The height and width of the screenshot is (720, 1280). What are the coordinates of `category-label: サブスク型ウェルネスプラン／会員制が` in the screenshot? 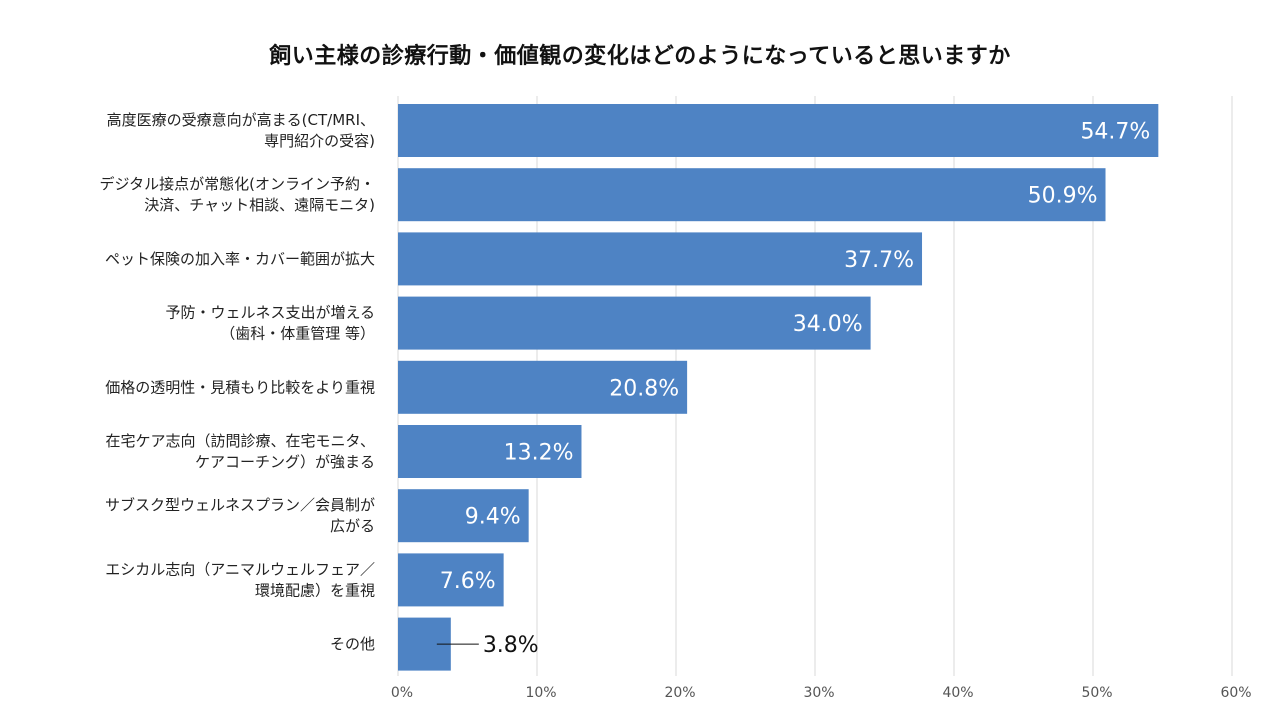 It's located at (240, 505).